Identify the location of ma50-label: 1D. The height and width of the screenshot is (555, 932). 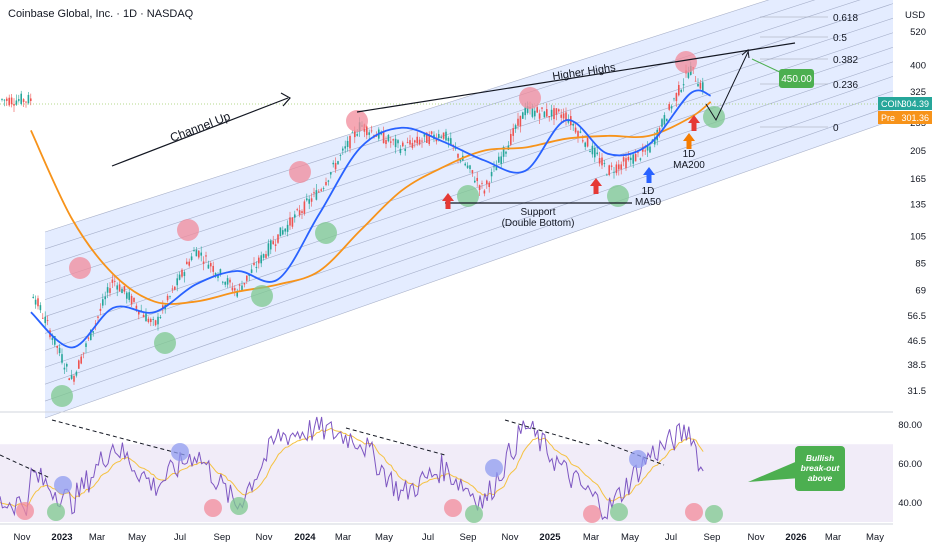
(648, 191).